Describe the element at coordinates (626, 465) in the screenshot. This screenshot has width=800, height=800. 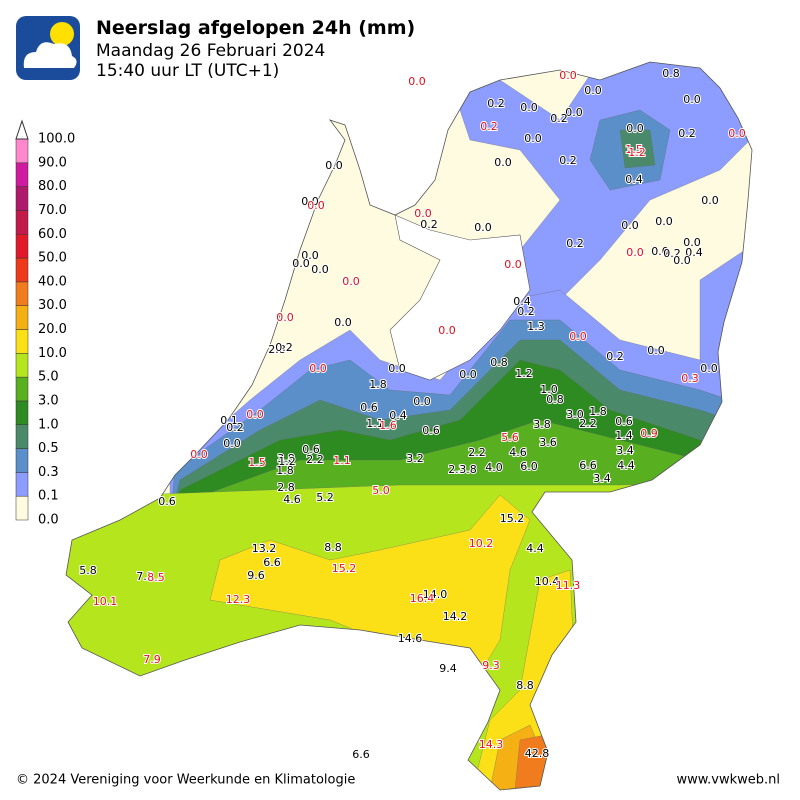
I see `station-value: 4.4` at that location.